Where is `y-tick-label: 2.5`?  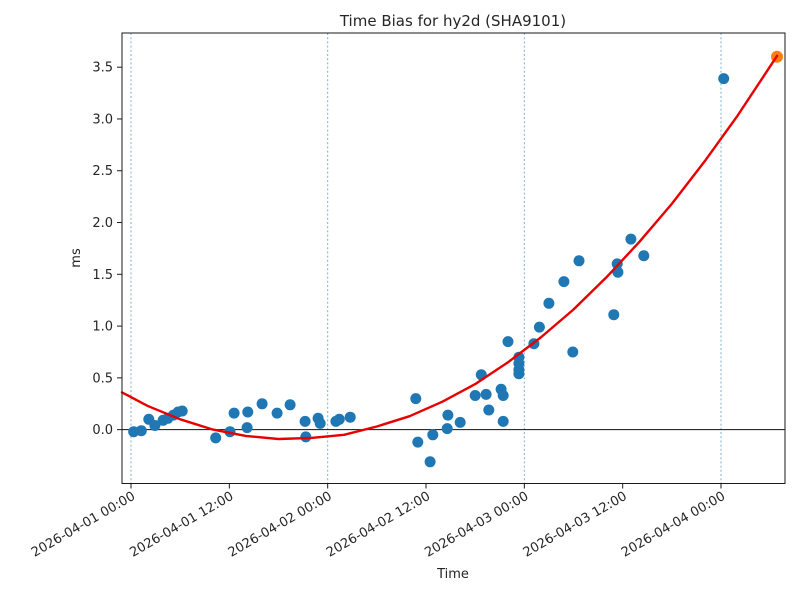 y-tick-label: 2.5 is located at coordinates (102, 171).